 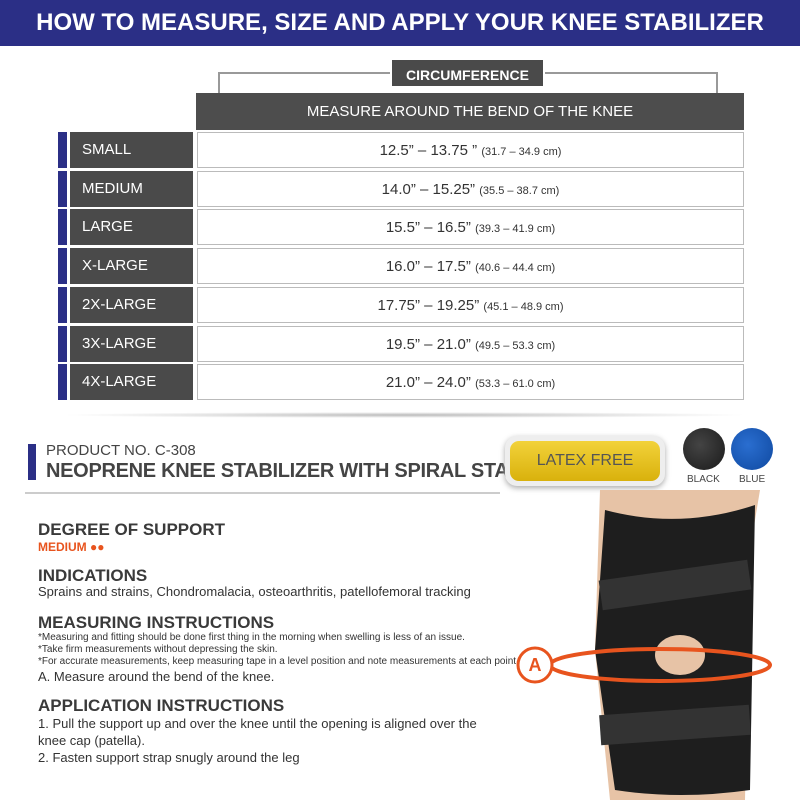 I want to click on application-step: knee cap (patella)., so click(x=91, y=740).